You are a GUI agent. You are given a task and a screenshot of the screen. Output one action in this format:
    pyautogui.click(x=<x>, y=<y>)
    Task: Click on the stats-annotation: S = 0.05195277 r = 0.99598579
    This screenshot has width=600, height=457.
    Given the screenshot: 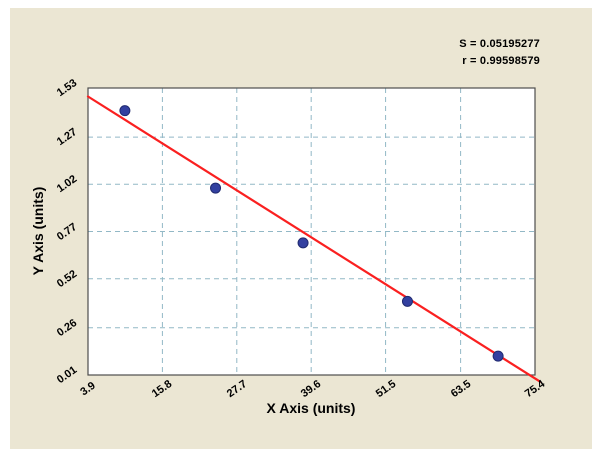 What is the action you would take?
    pyautogui.click(x=499, y=53)
    